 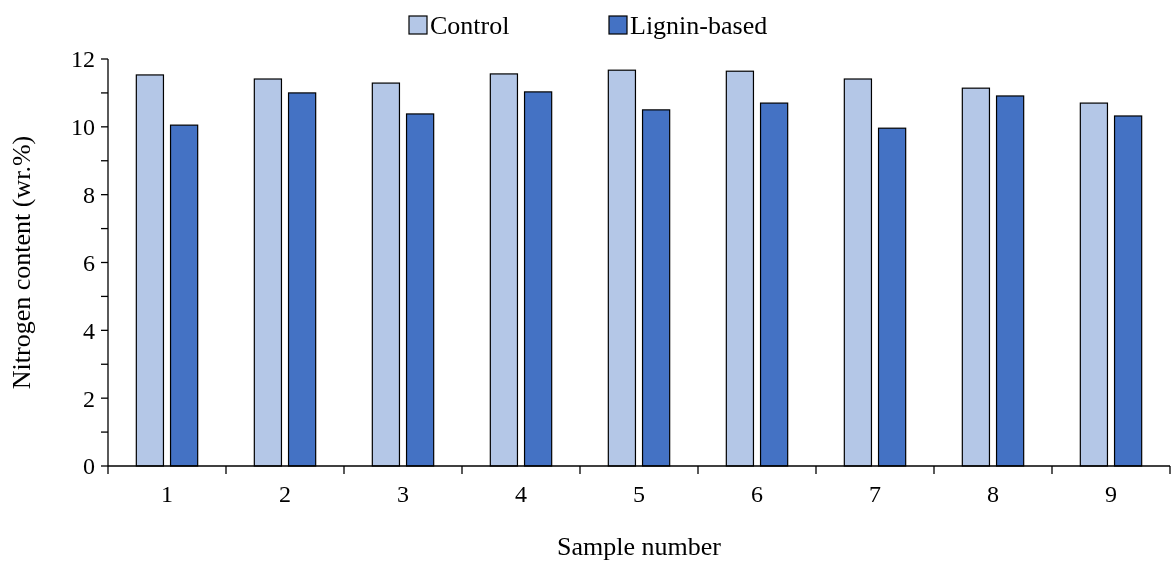 What do you see at coordinates (1111, 494) in the screenshot?
I see `x-tick-label: 9` at bounding box center [1111, 494].